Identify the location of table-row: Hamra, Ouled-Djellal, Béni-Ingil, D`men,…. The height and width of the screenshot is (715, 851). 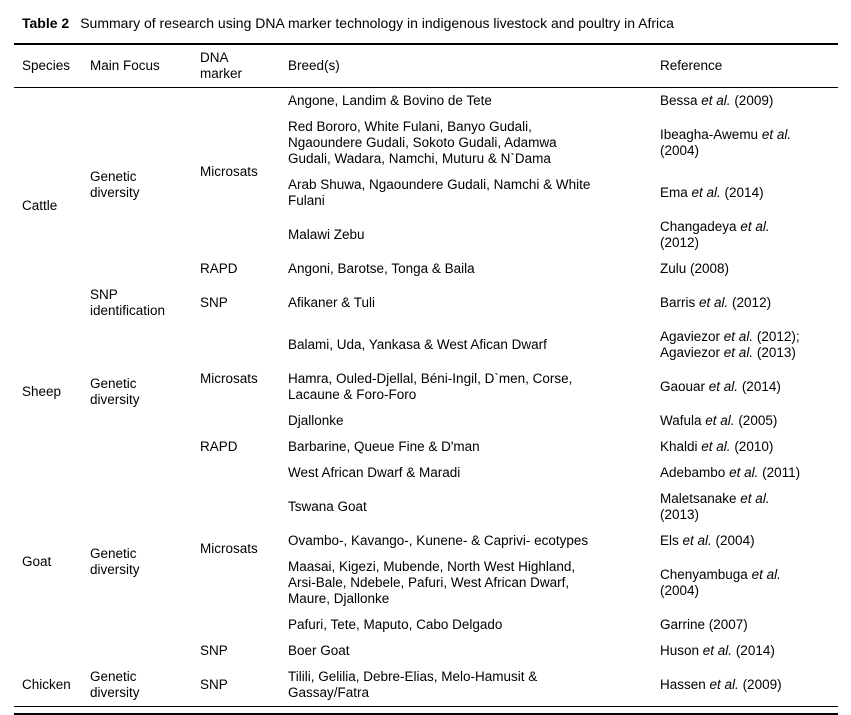
(426, 387).